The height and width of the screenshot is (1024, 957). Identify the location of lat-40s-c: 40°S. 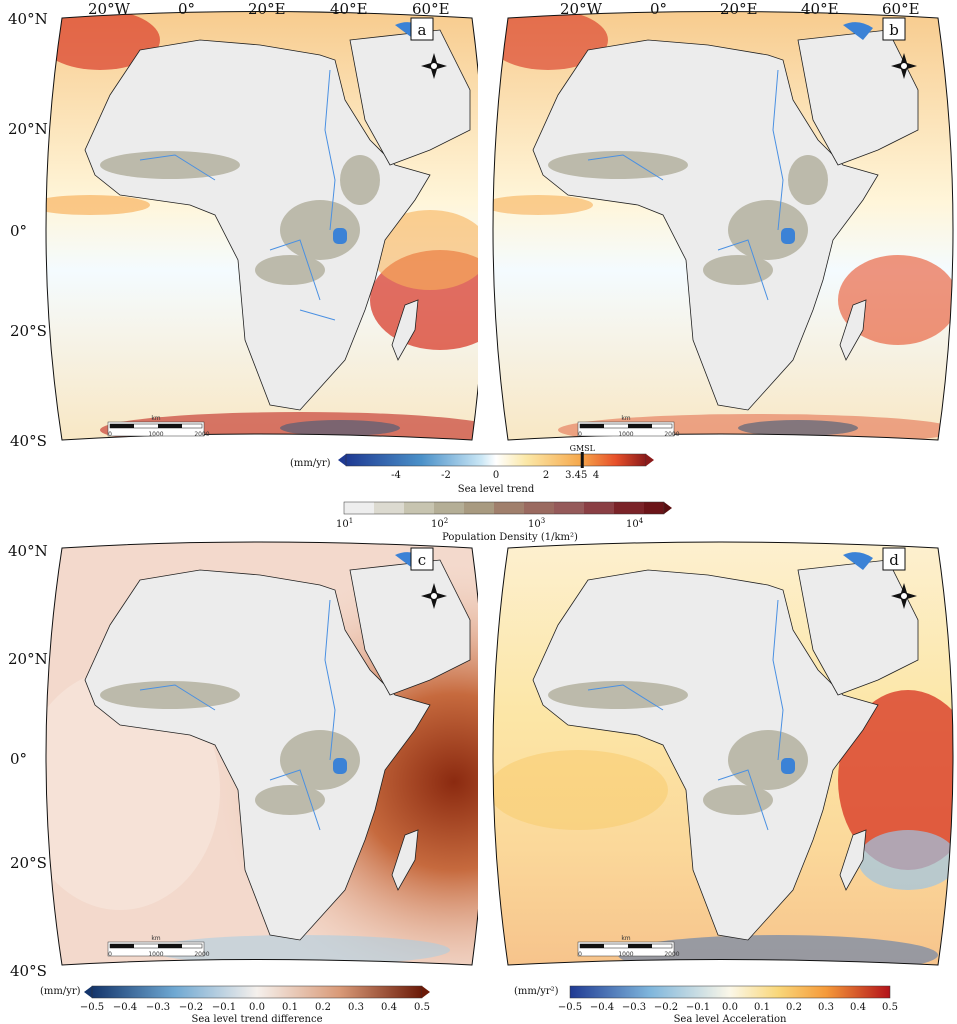
(28, 971).